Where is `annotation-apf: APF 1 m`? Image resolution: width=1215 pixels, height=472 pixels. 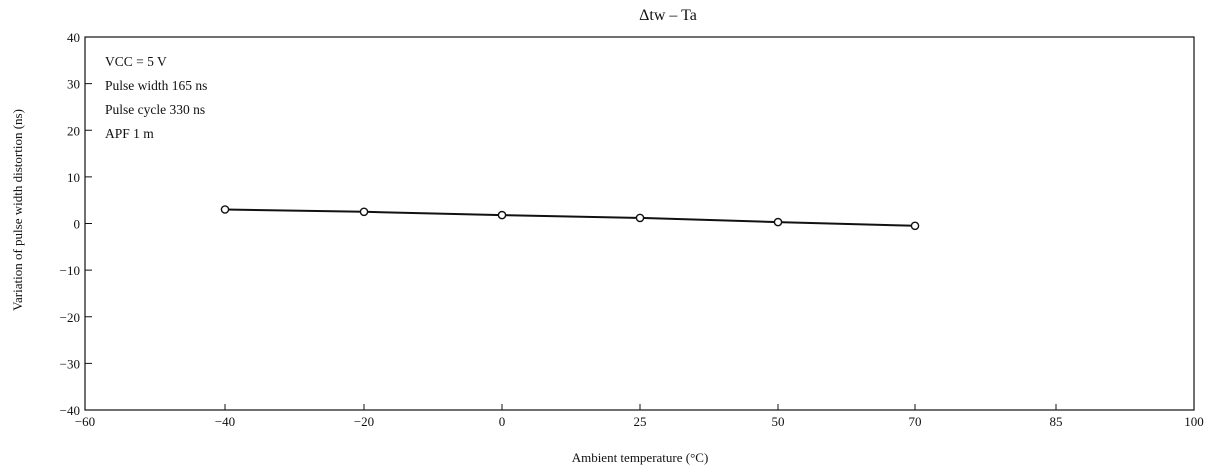 annotation-apf: APF 1 m is located at coordinates (129, 133).